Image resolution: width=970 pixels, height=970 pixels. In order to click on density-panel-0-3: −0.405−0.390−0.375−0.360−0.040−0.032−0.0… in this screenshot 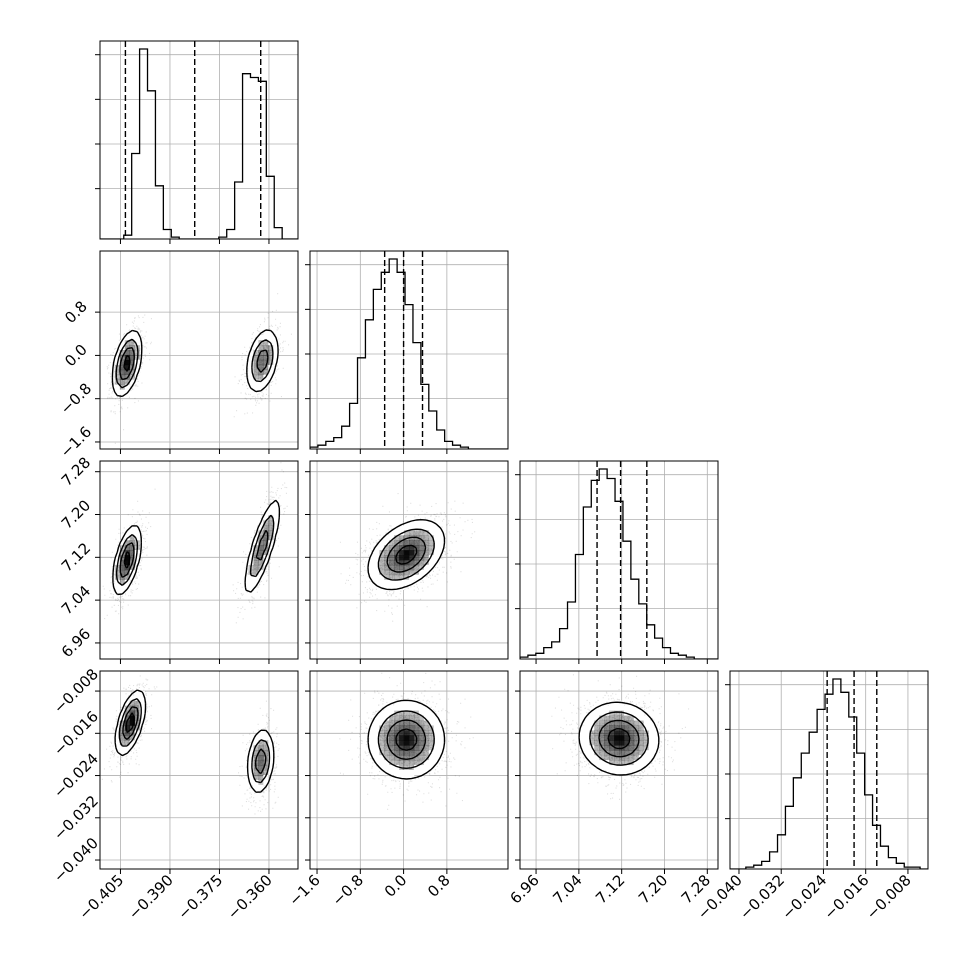, I will do `click(174, 794)`.